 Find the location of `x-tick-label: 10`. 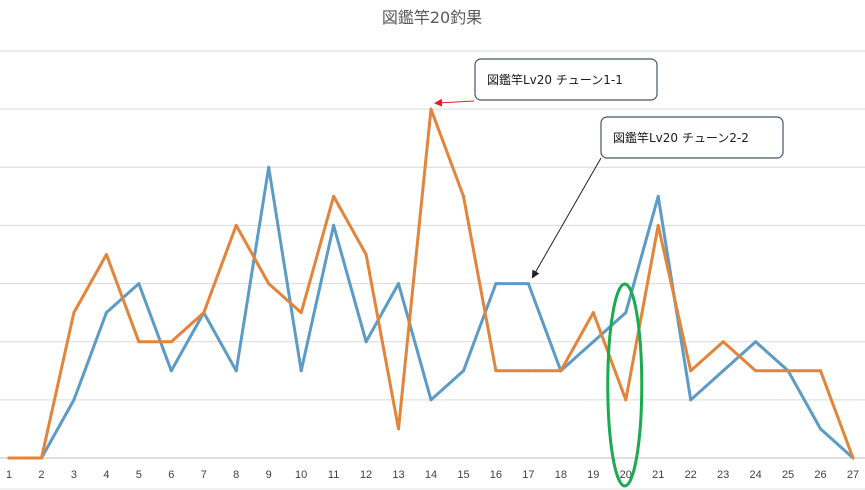

x-tick-label: 10 is located at coordinates (301, 475).